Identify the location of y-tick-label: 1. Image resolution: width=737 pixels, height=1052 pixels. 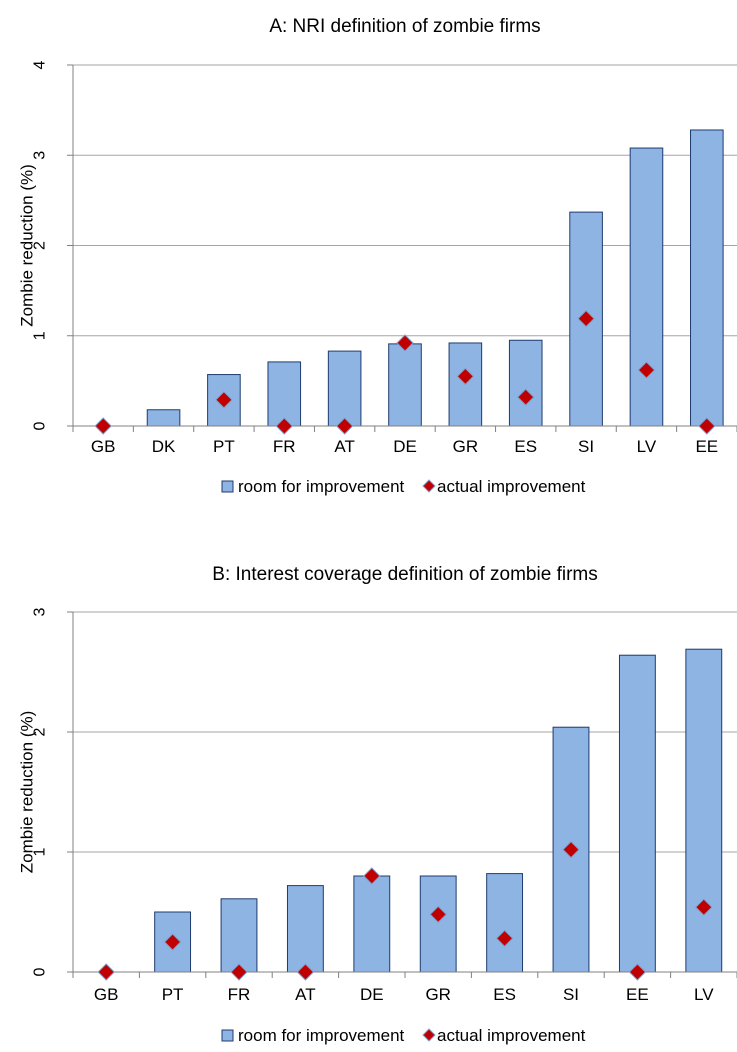
(40, 335).